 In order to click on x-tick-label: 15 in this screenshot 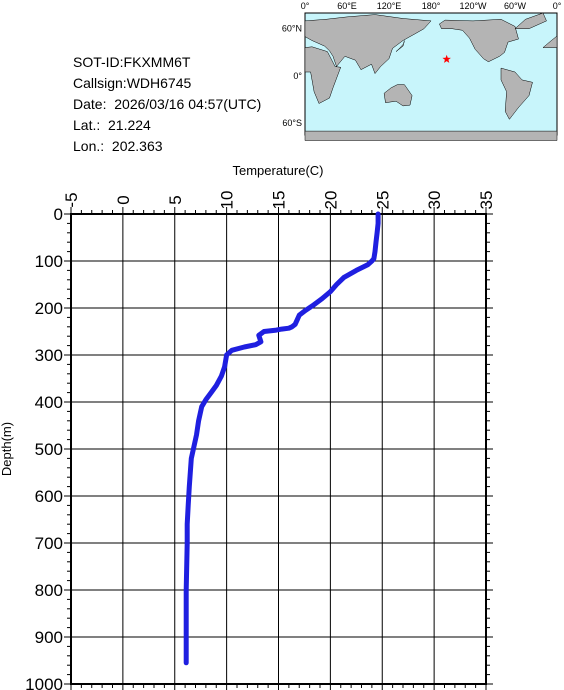, I will do `click(279, 200)`.